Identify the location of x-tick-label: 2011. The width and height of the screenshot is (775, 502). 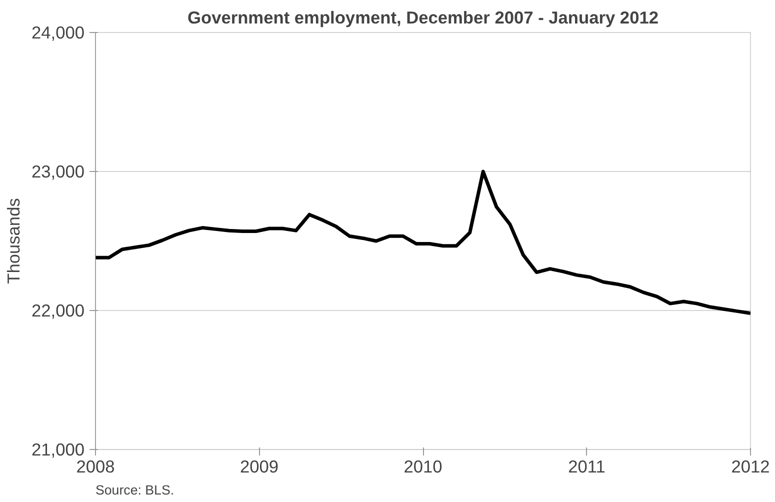
(587, 466).